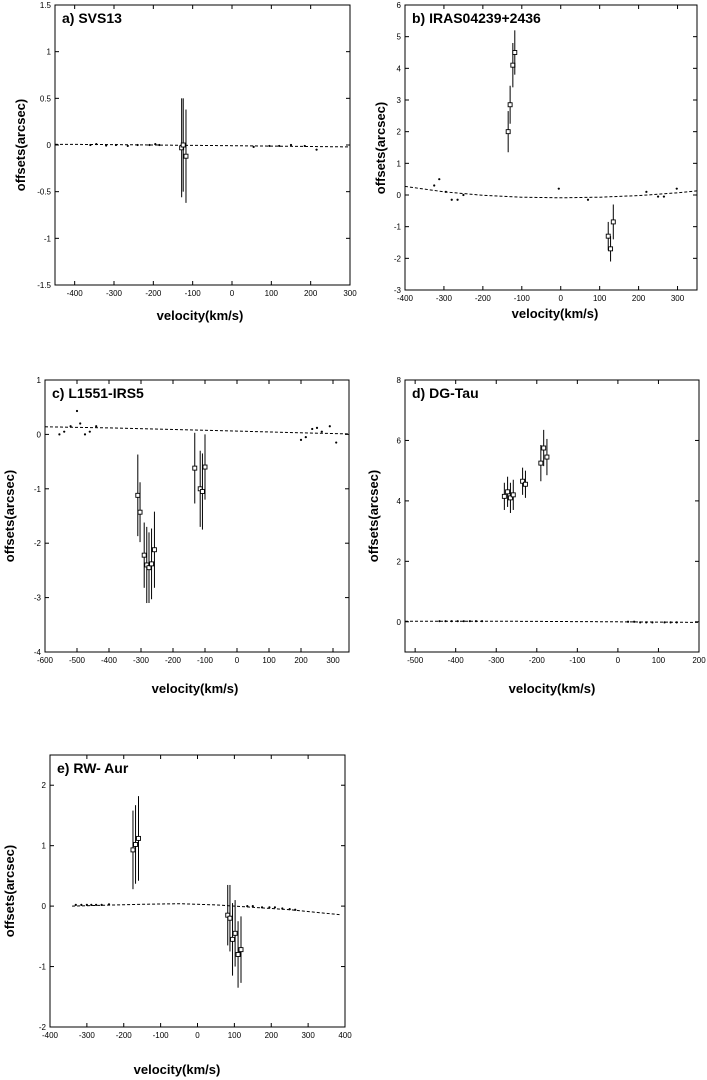 Image resolution: width=707 pixels, height=1080 pixels. Describe the element at coordinates (399, 68) in the screenshot. I see `y-tick-label: 4` at that location.